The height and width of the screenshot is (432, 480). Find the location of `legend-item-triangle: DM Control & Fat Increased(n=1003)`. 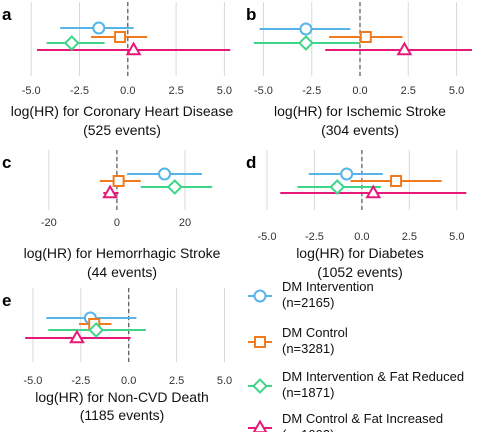

legend-item-triangle: DM Control & Fat Increased(n=1003) is located at coordinates (345, 421).